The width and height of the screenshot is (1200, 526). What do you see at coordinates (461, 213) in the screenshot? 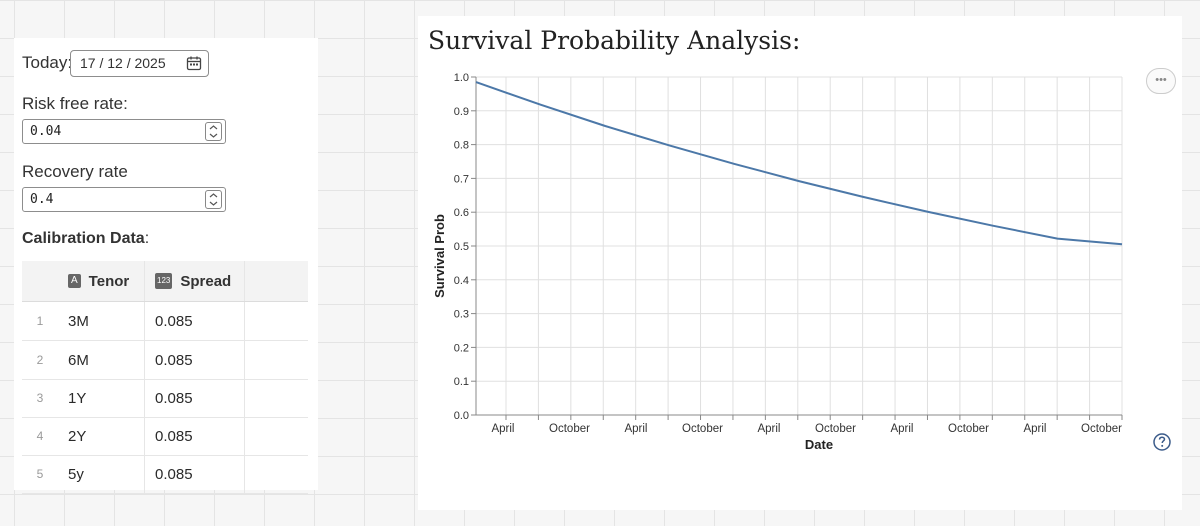
I see `y-tick-label: 0.6` at bounding box center [461, 213].